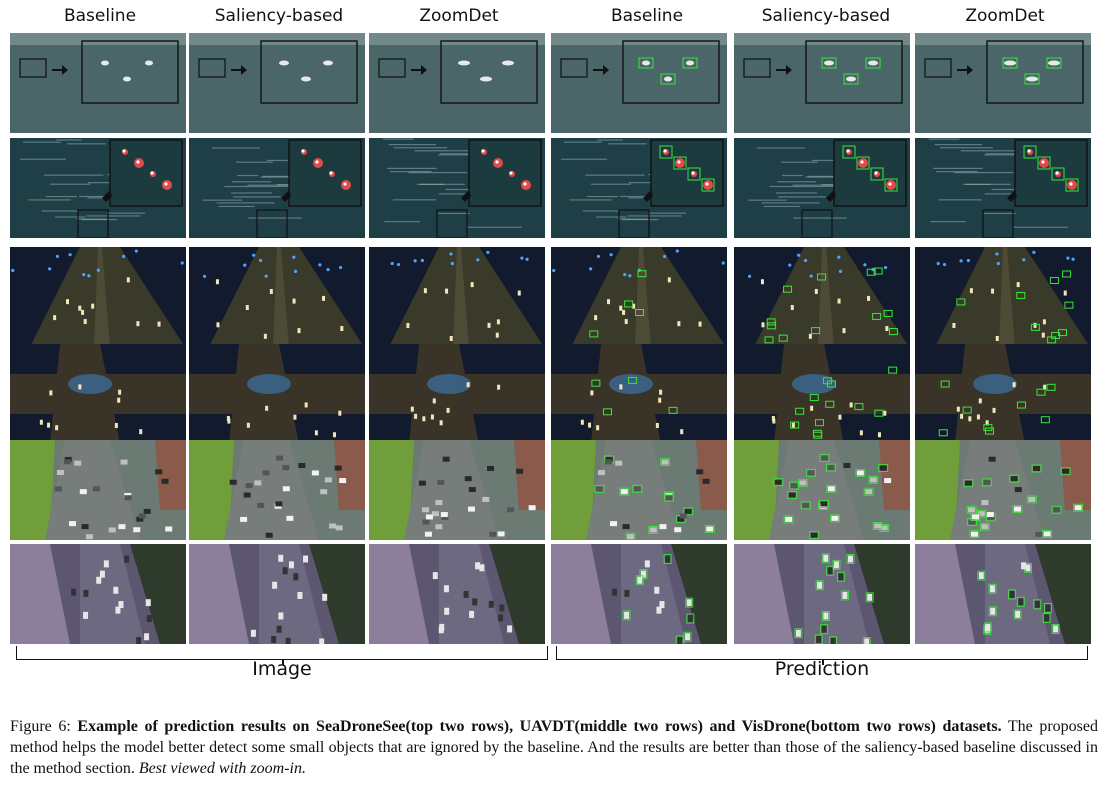 The image size is (1106, 794). Describe the element at coordinates (822, 655) in the screenshot. I see `prediction-group-brace` at that location.